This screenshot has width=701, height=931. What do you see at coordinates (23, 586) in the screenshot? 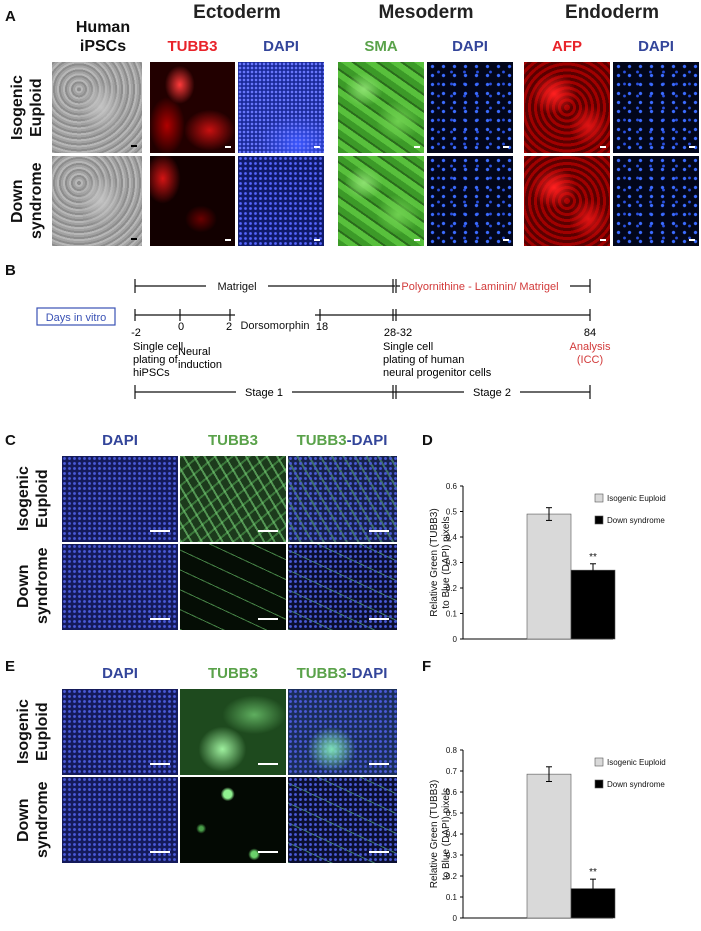
I see `c-row-ds-line1: Down` at bounding box center [23, 586].